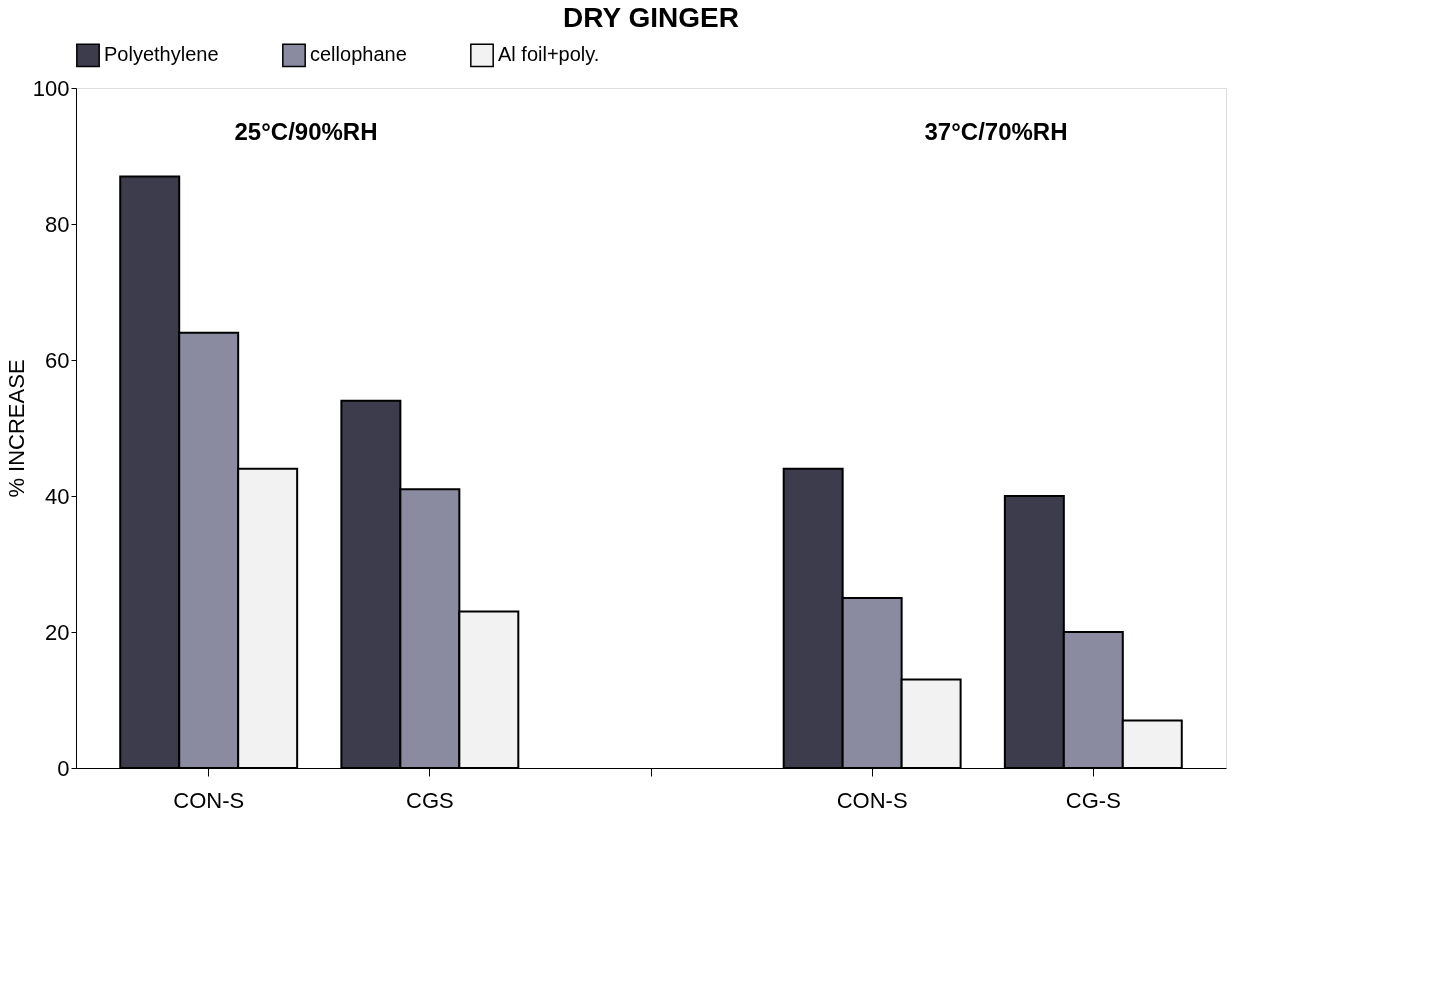 This screenshot has height=1003, width=1440. Describe the element at coordinates (651, 17) in the screenshot. I see `chart-title: DRY GINGER` at that location.